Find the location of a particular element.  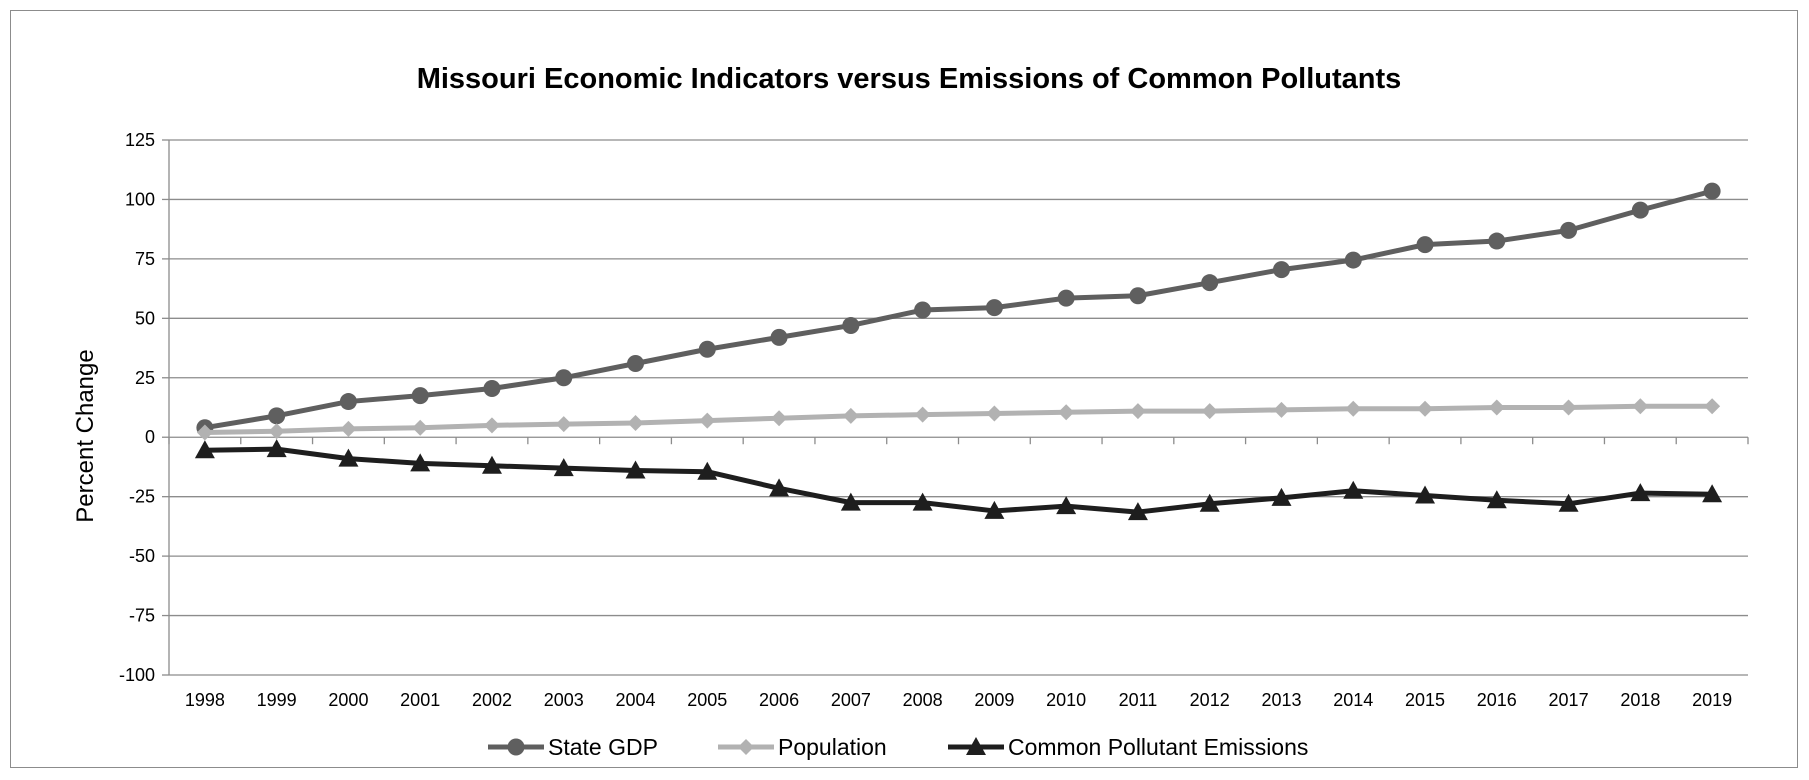

legend-item: Common Pollutant Emissions is located at coordinates (1128, 747).